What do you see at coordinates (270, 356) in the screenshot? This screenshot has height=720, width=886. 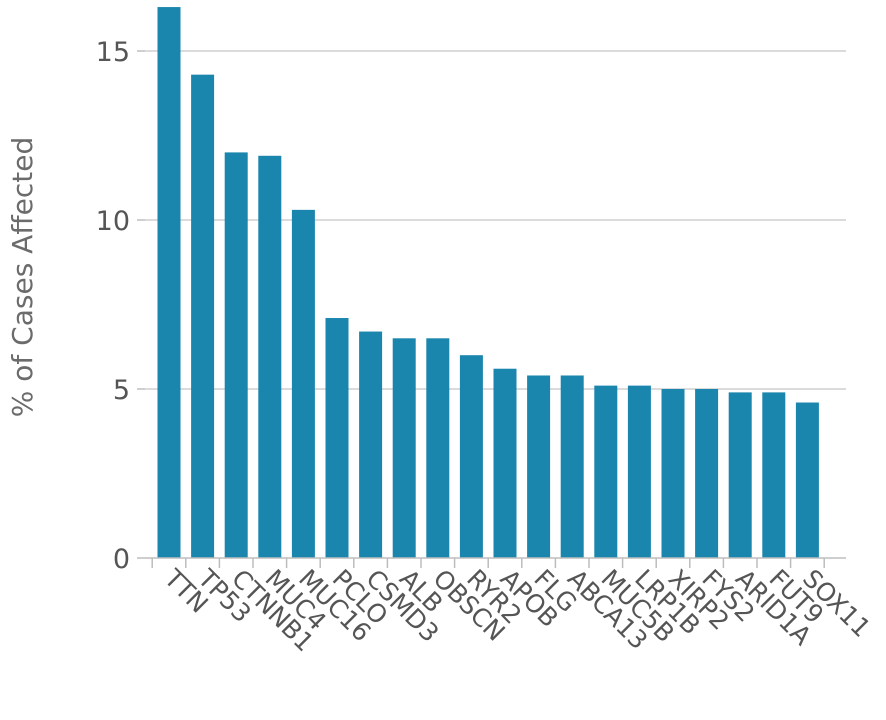 I see `bar-muc4` at bounding box center [270, 356].